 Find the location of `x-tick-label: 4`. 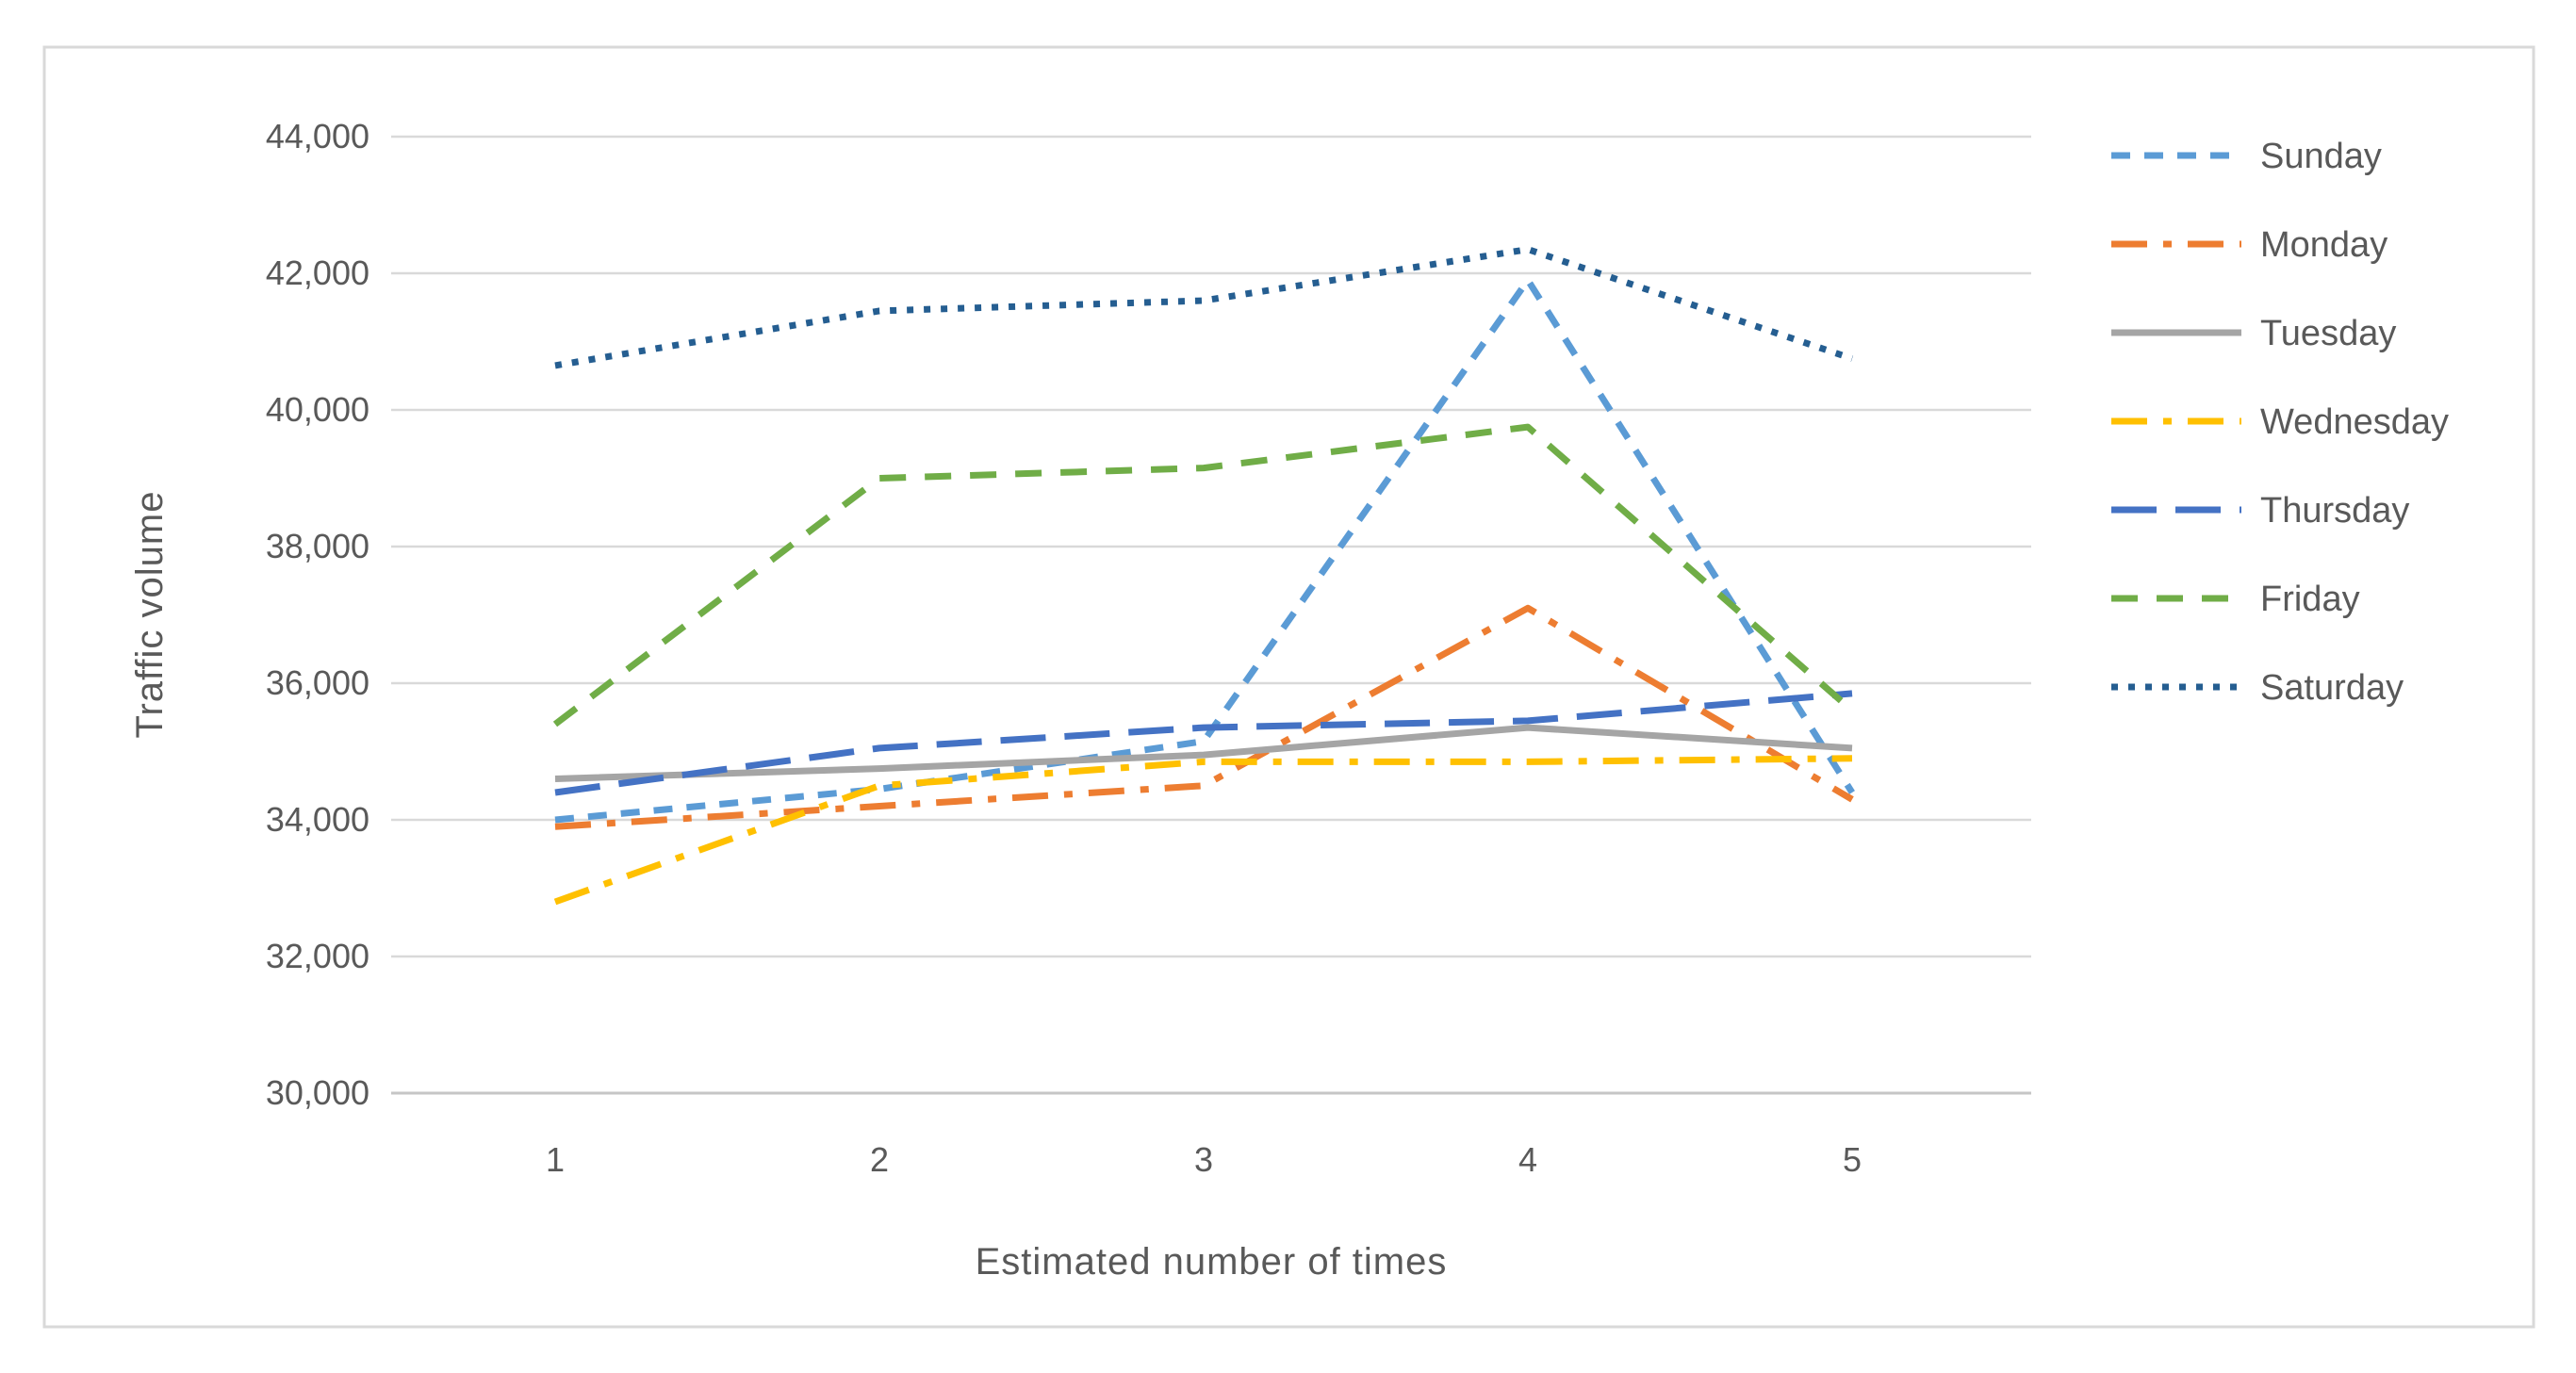

x-tick-label: 4 is located at coordinates (1527, 1159).